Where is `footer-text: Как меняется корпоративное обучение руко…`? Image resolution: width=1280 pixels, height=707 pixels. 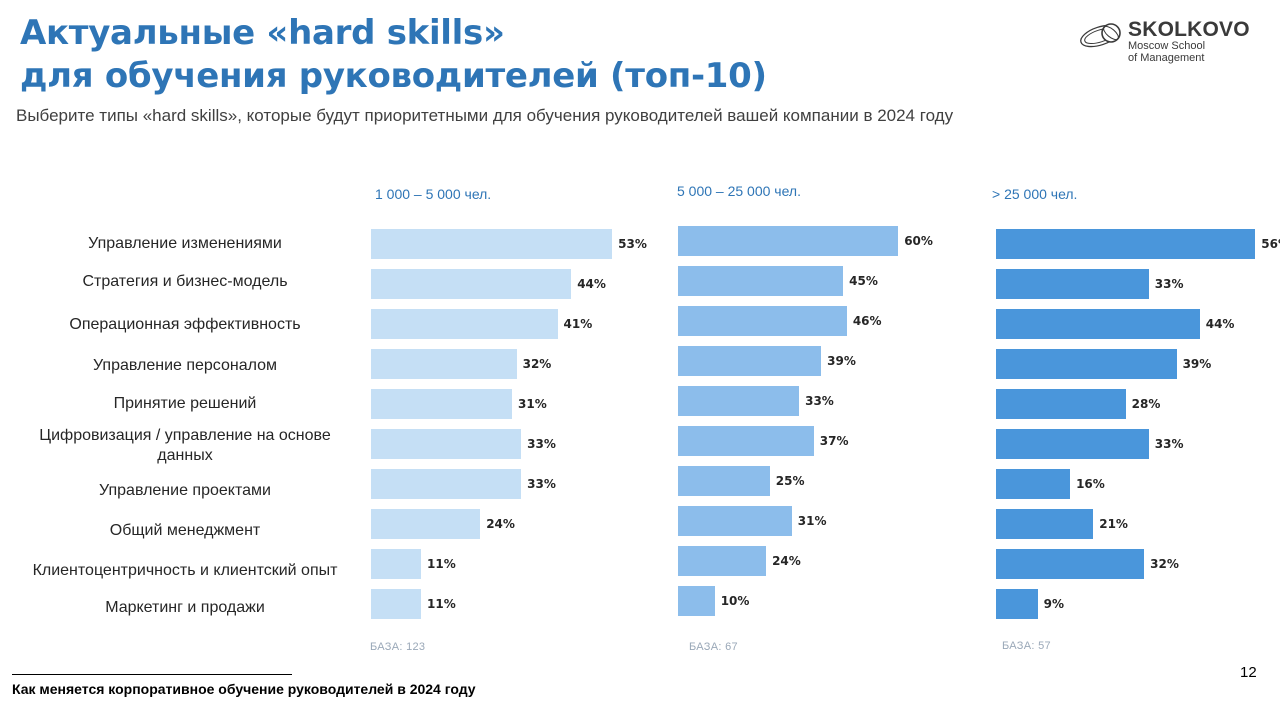
footer-text: Как меняется корпоративное обучение руко… is located at coordinates (244, 689).